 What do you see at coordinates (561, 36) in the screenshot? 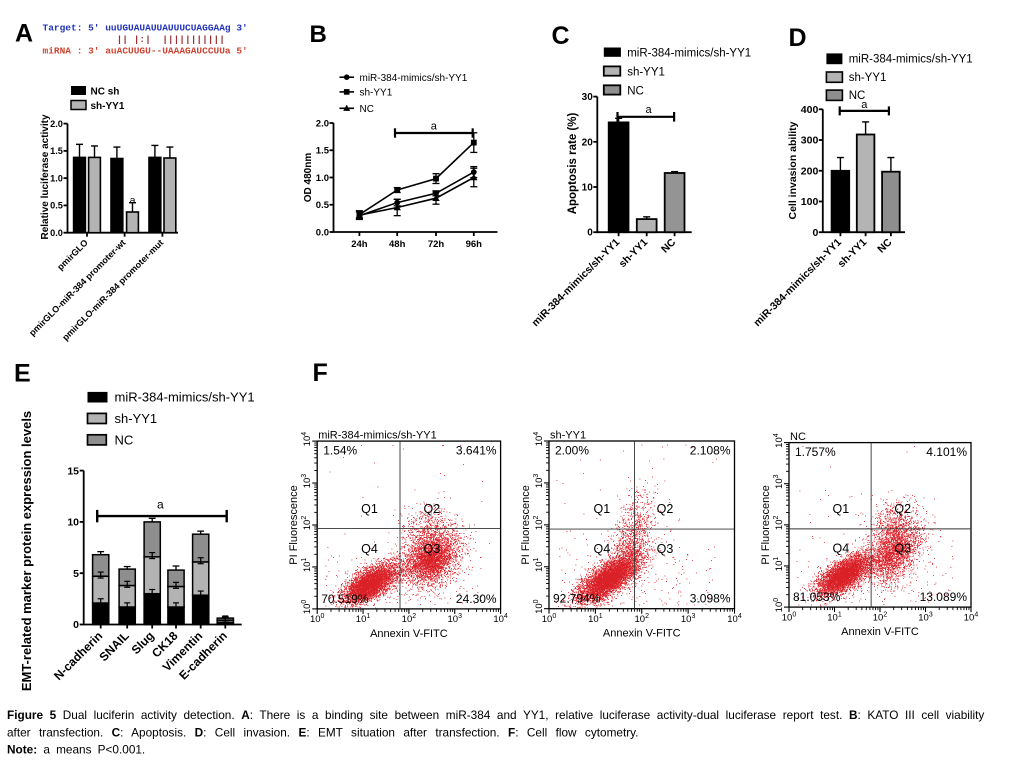
I see `svg-text: C` at bounding box center [561, 36].